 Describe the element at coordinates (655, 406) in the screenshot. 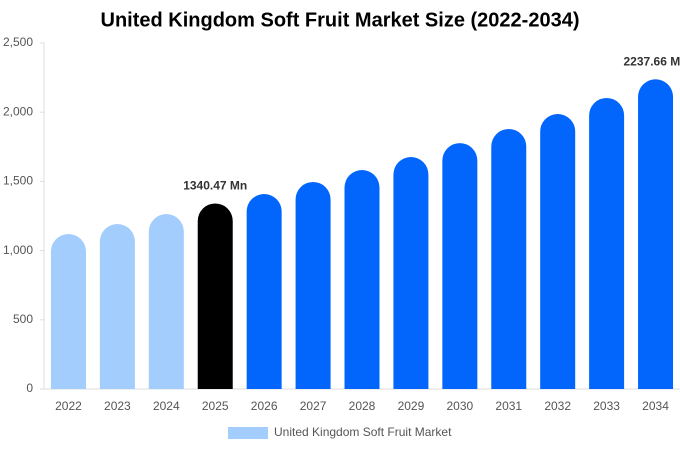

I see `x-tick-label: 2034` at that location.